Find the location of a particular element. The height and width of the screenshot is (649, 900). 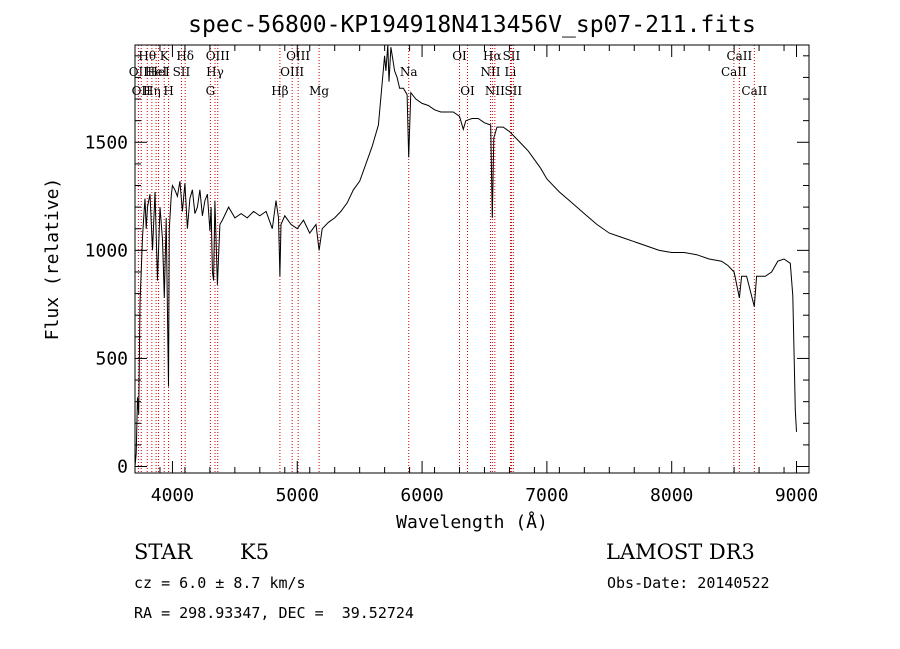

line-label: Hθ is located at coordinates (147, 56).